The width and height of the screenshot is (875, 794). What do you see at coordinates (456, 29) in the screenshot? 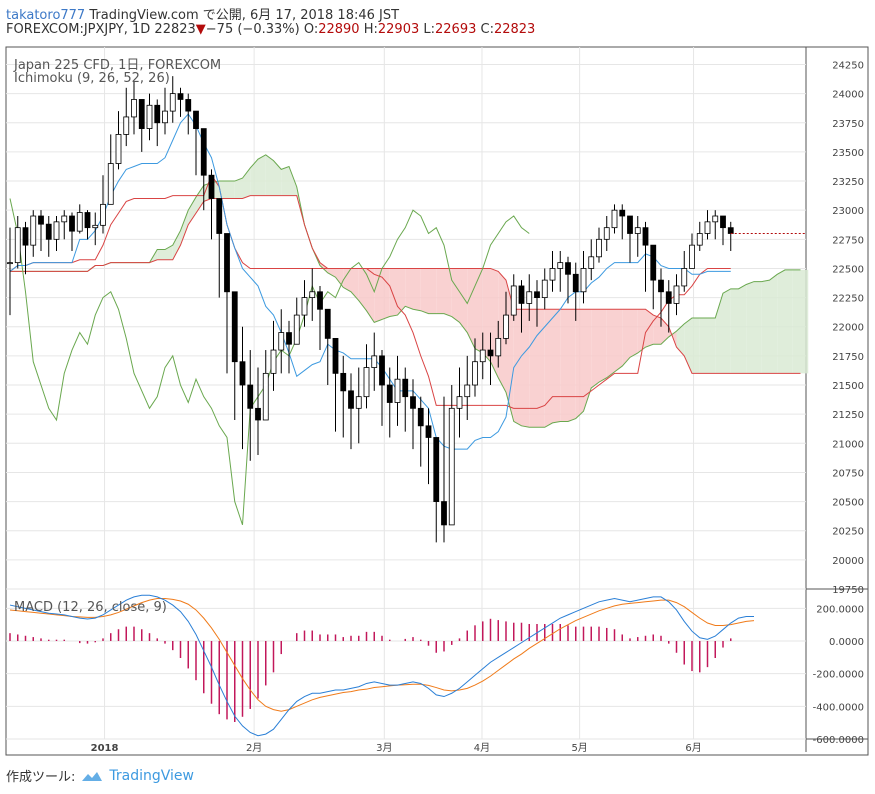
I see `ohlc-low: 22693` at bounding box center [456, 29].